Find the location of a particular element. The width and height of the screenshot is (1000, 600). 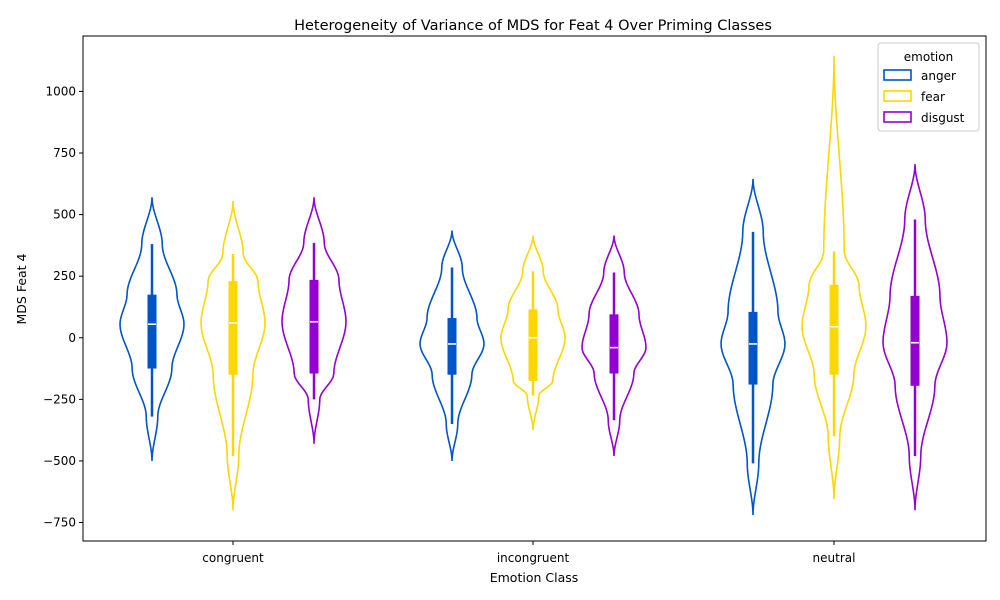

violin-fear-congruent is located at coordinates (233, 356).